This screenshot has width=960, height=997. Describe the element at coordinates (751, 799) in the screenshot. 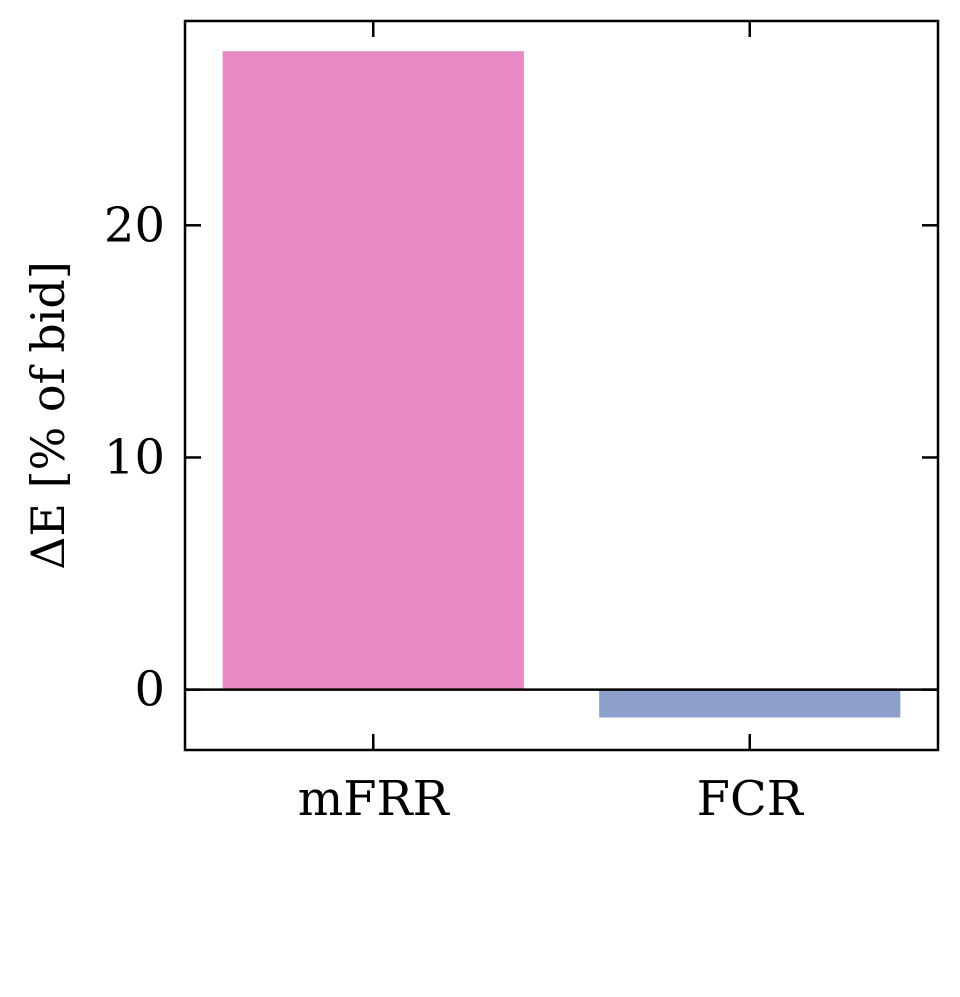

I see `x-tick-label-fcr: FCR` at that location.